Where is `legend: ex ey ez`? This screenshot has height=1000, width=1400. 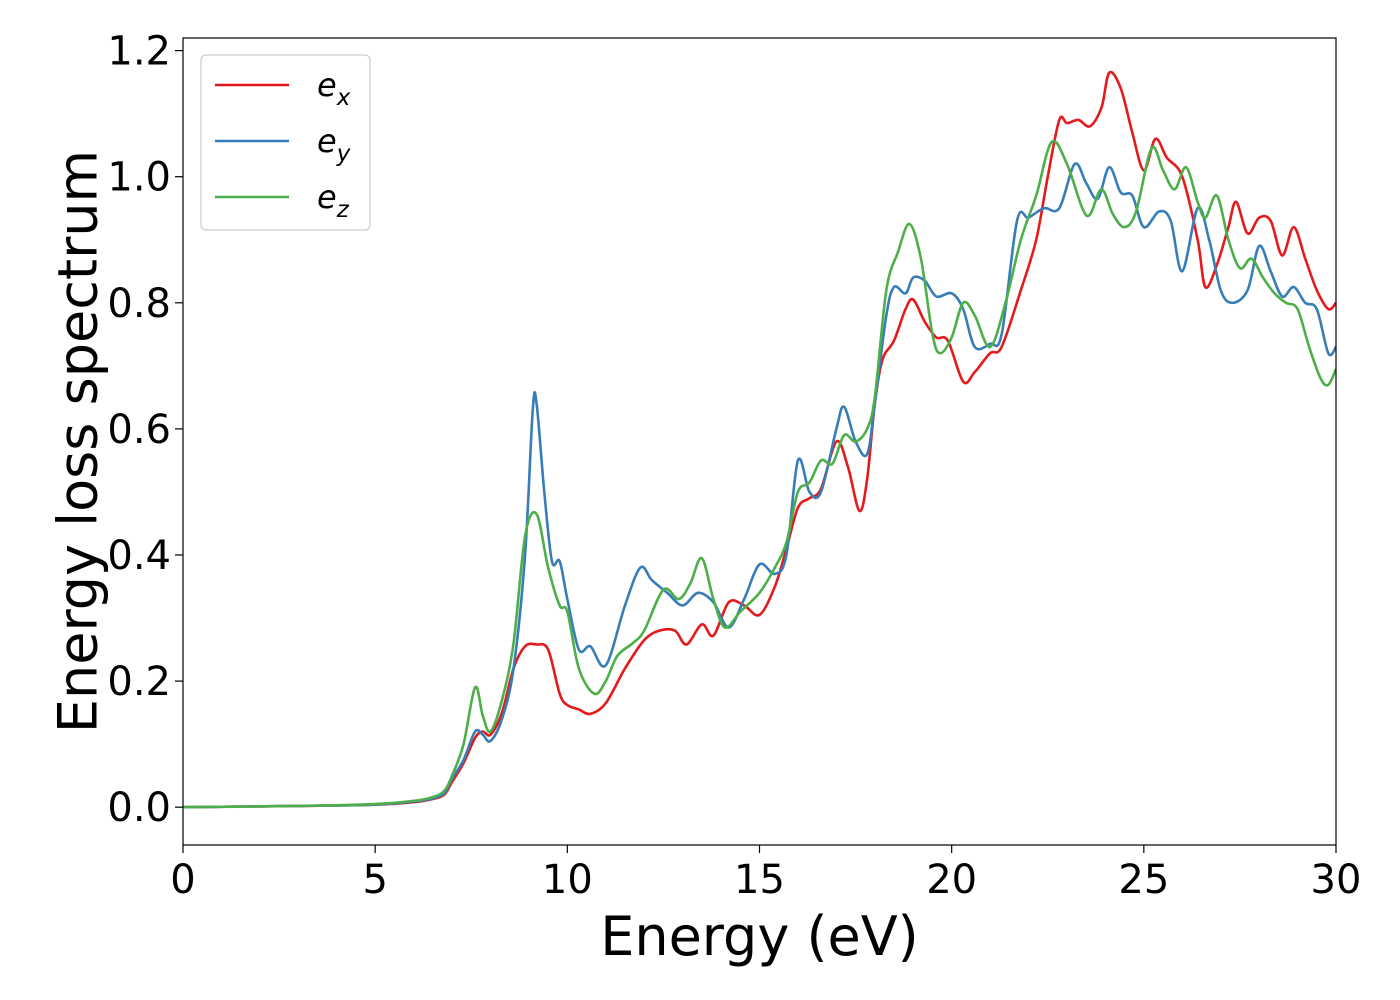
legend: ex ey ez is located at coordinates (285, 142).